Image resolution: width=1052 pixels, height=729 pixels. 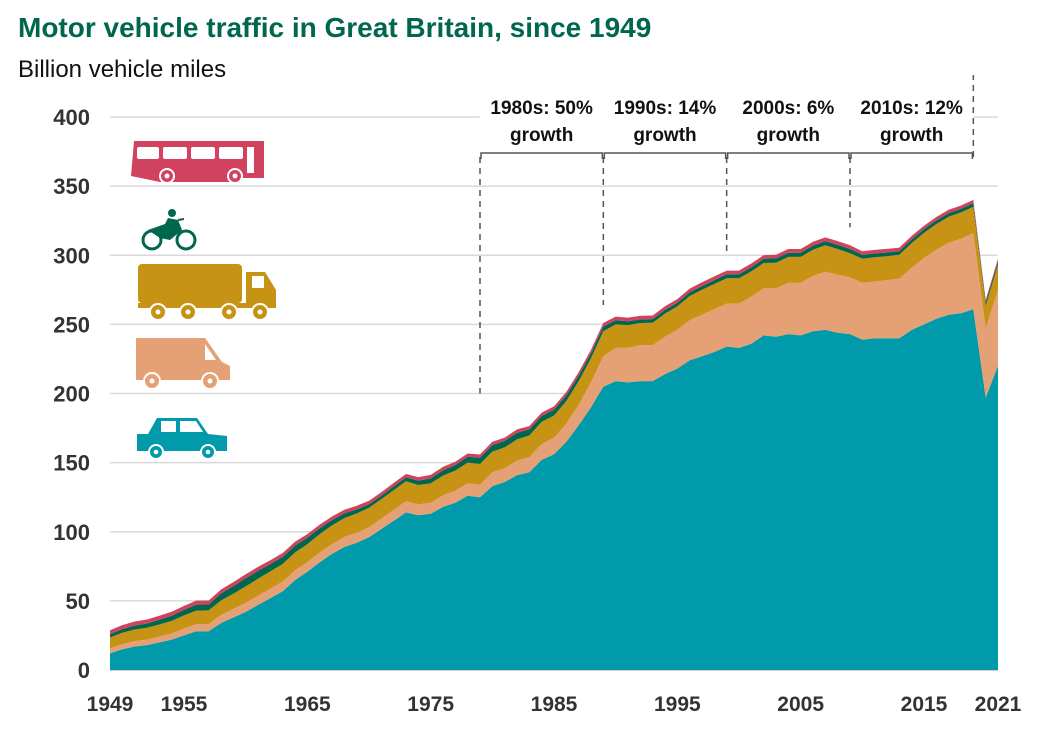 What do you see at coordinates (84, 670) in the screenshot?
I see `y-tick-label: 0` at bounding box center [84, 670].